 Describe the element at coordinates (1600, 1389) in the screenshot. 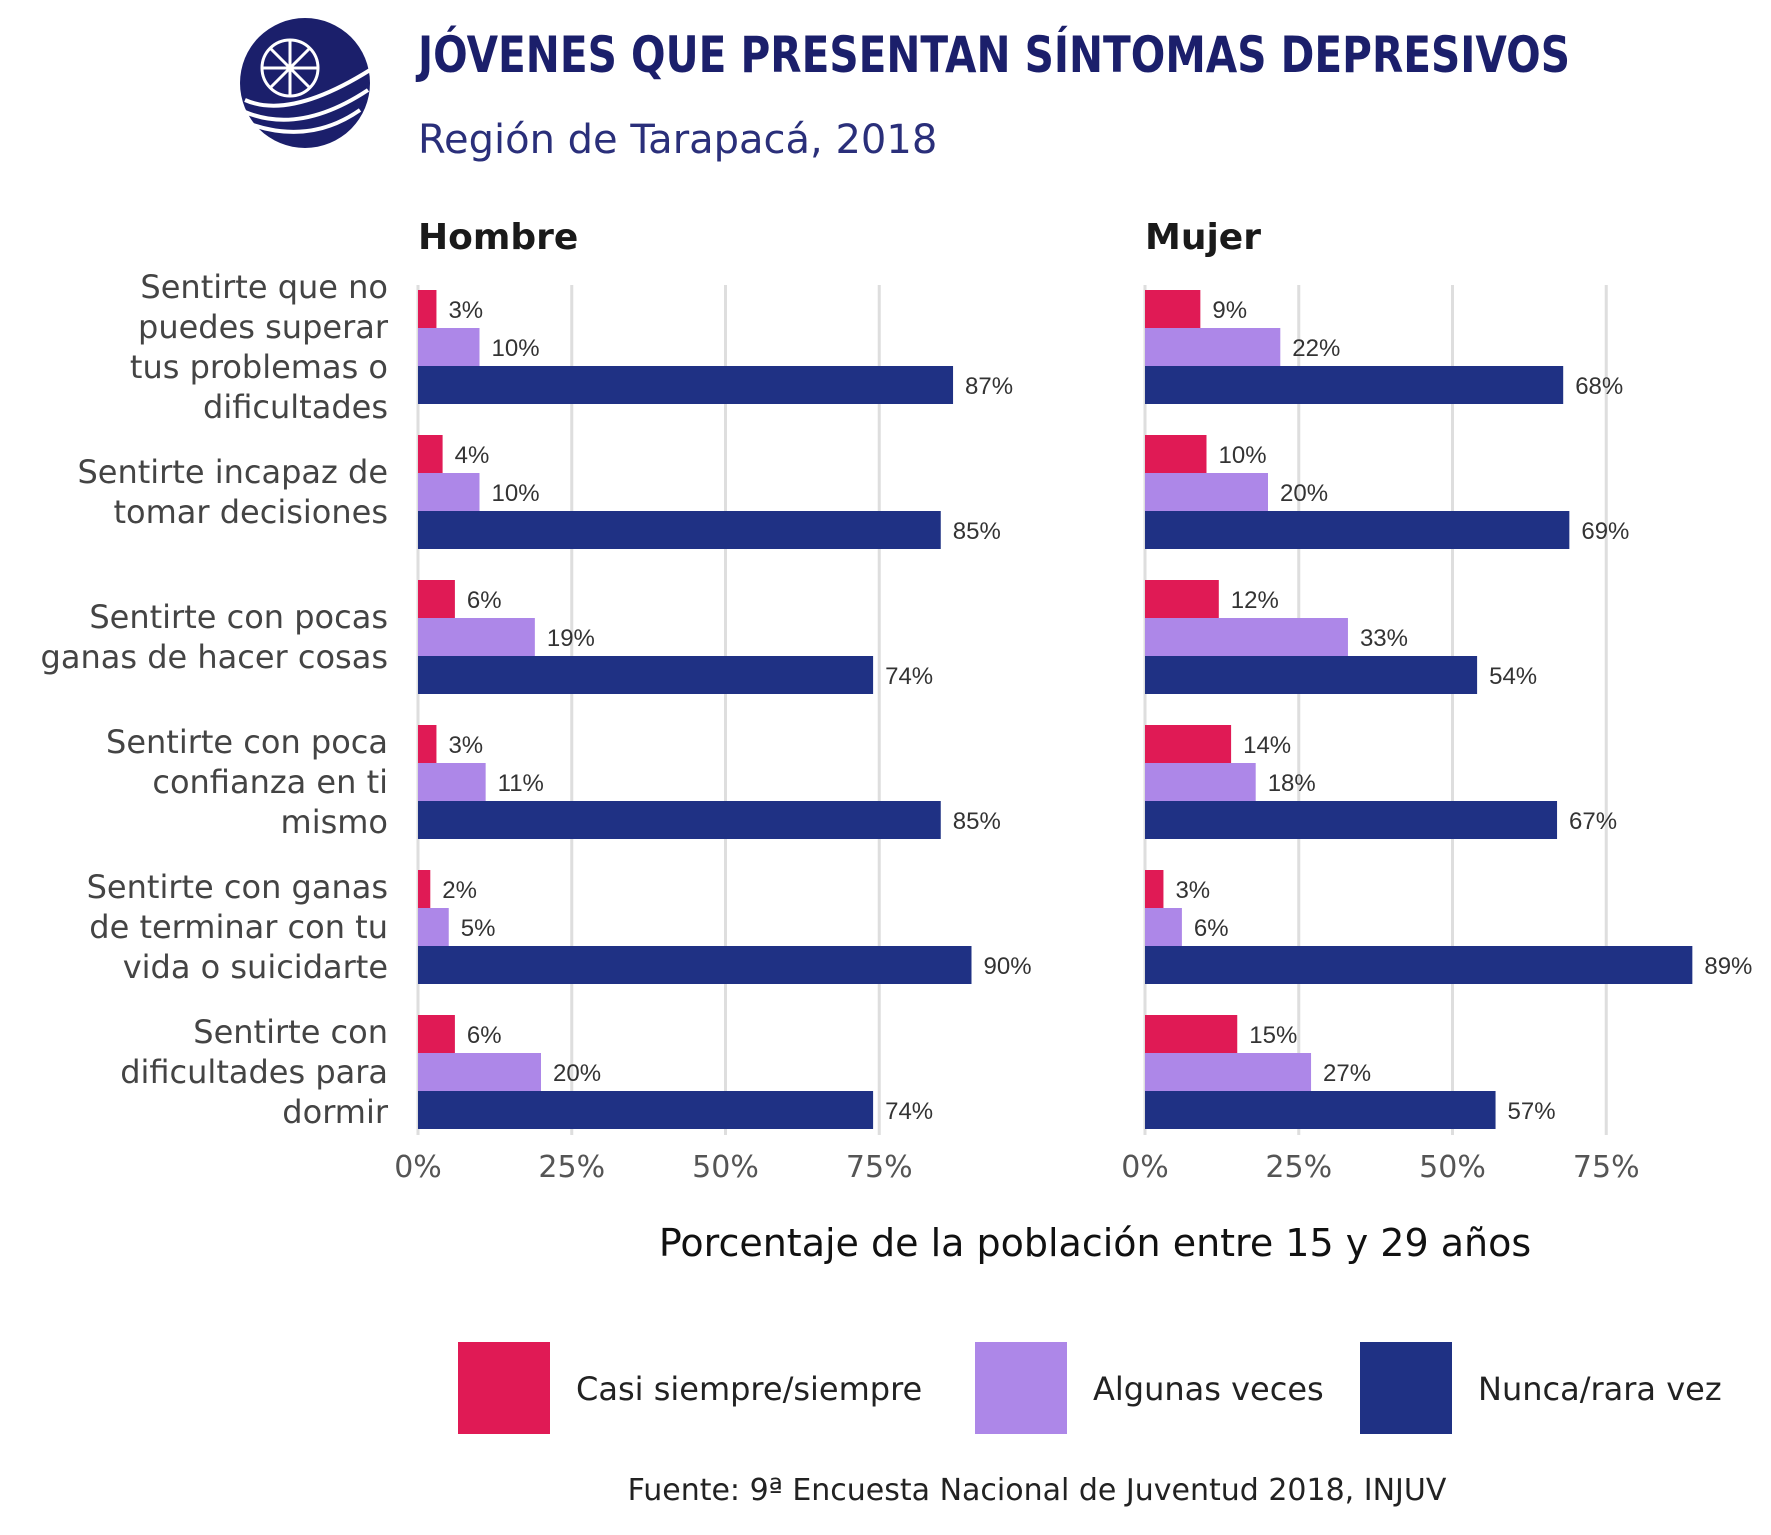

I see `legend-label: Nunca/rara vez` at that location.